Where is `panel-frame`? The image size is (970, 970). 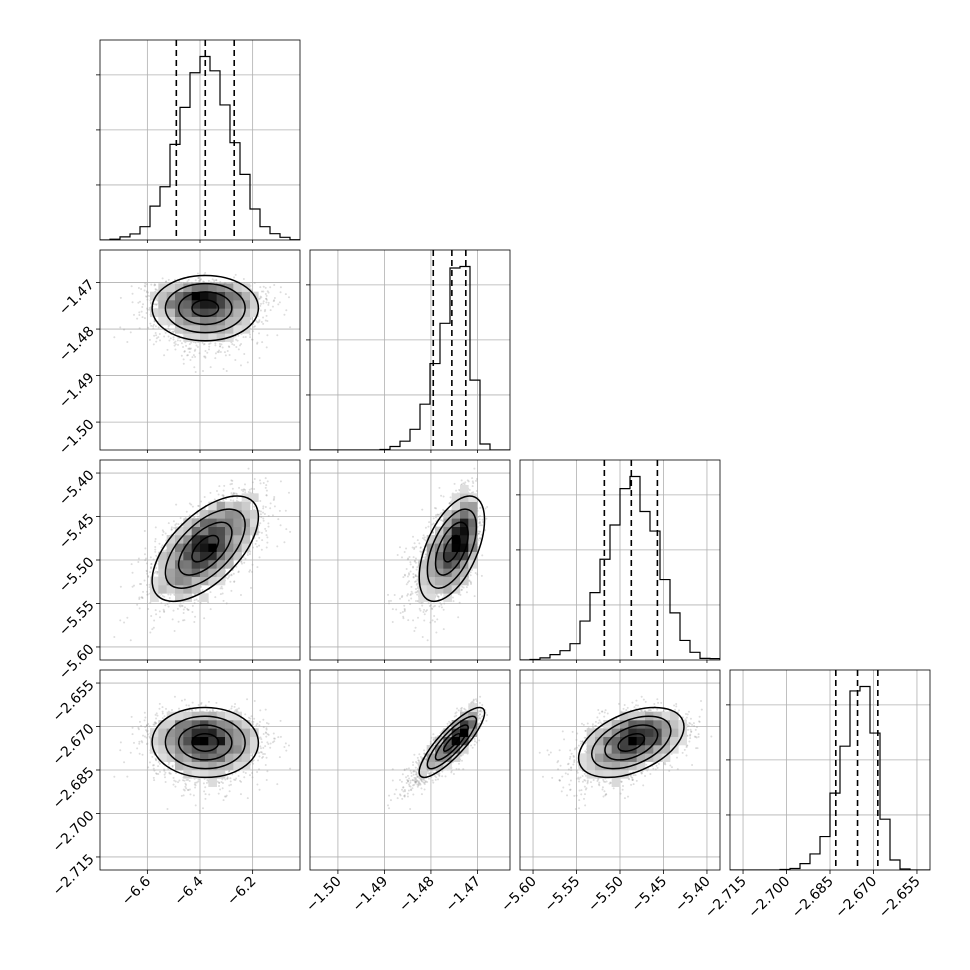 panel-frame is located at coordinates (410, 350).